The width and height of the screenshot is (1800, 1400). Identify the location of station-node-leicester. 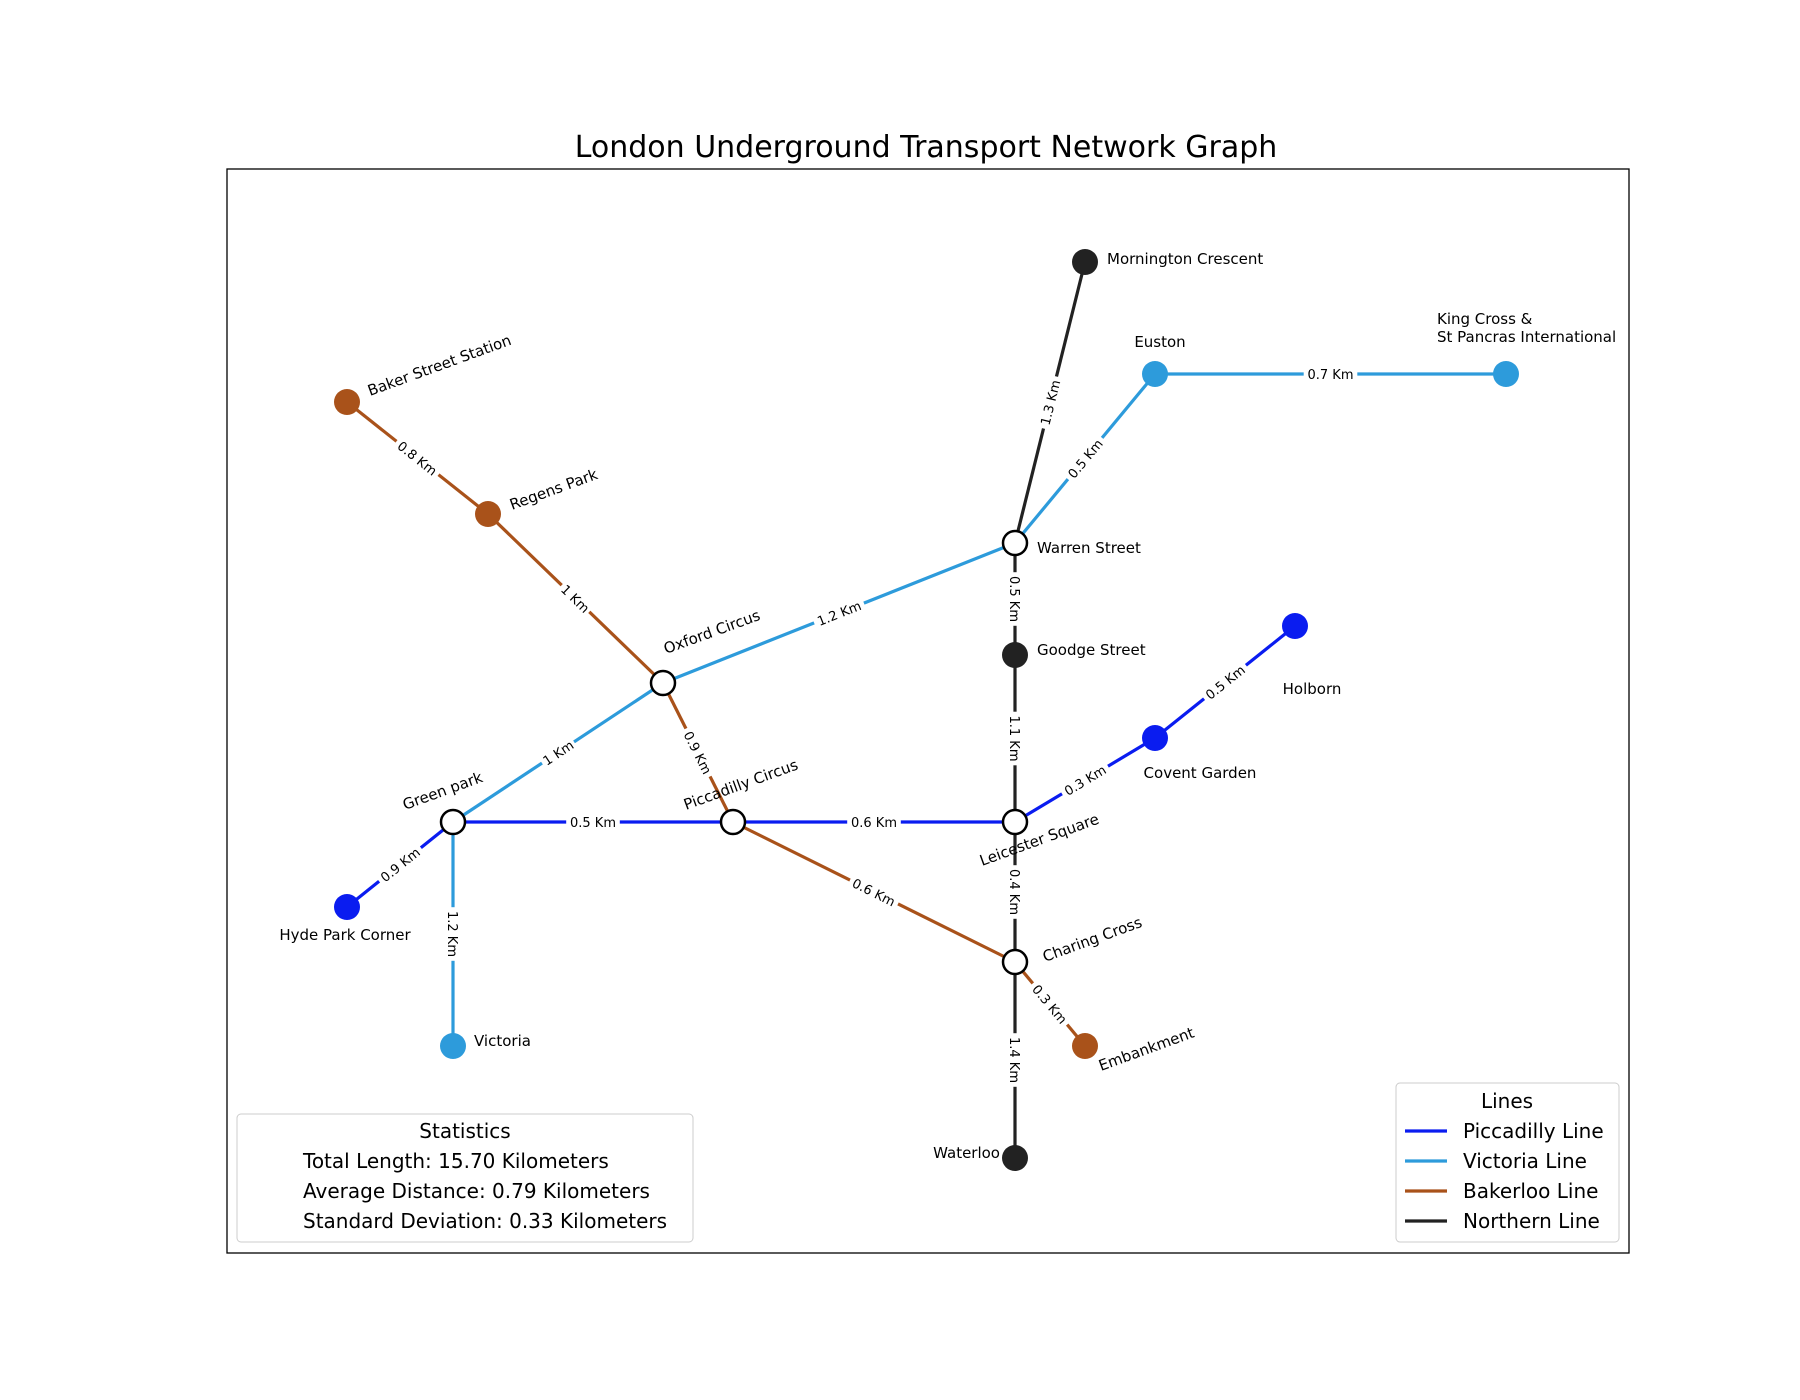
(1015, 822).